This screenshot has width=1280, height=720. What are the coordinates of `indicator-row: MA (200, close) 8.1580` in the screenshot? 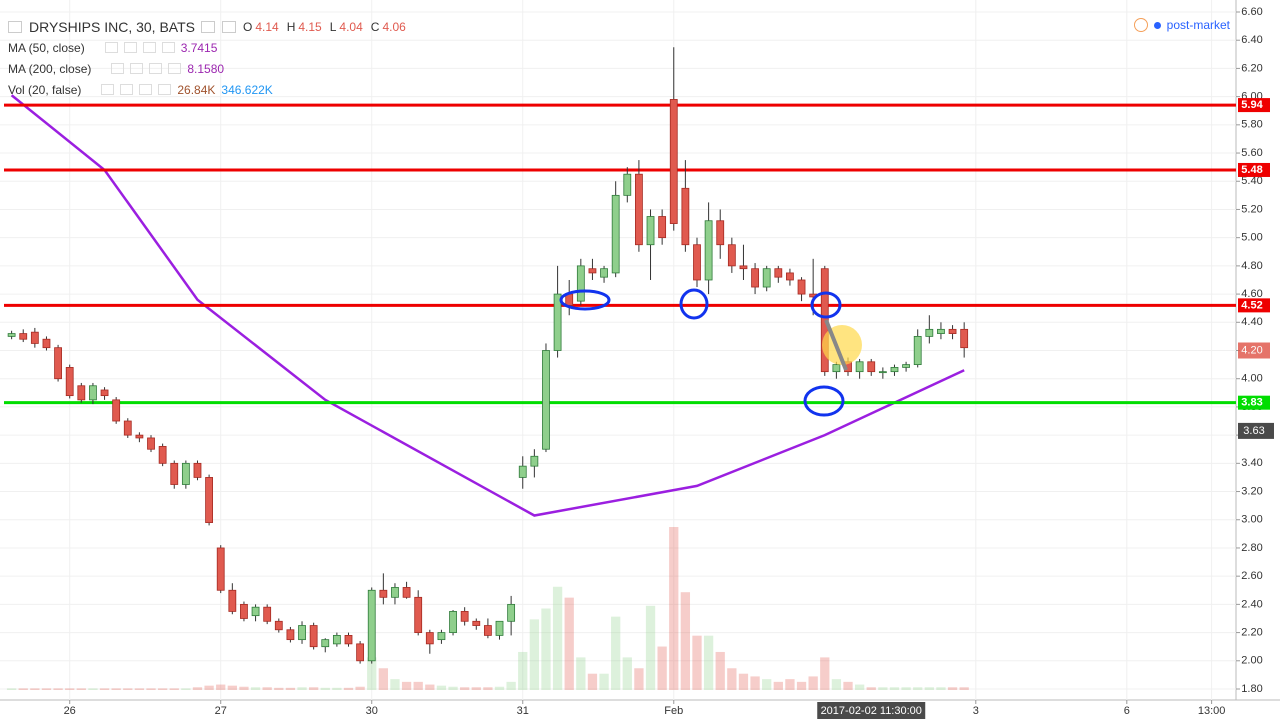 It's located at (211, 68).